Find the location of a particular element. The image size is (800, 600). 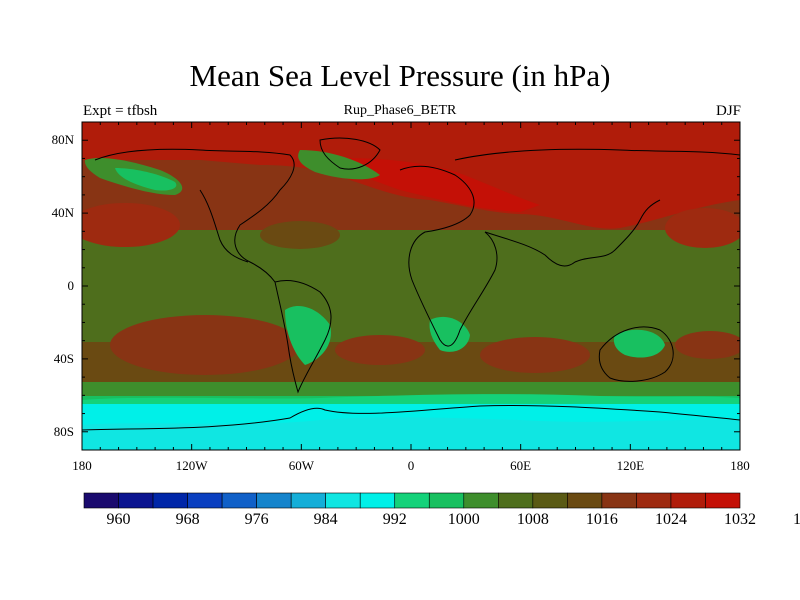

x-tick-label: 120E is located at coordinates (630, 465).